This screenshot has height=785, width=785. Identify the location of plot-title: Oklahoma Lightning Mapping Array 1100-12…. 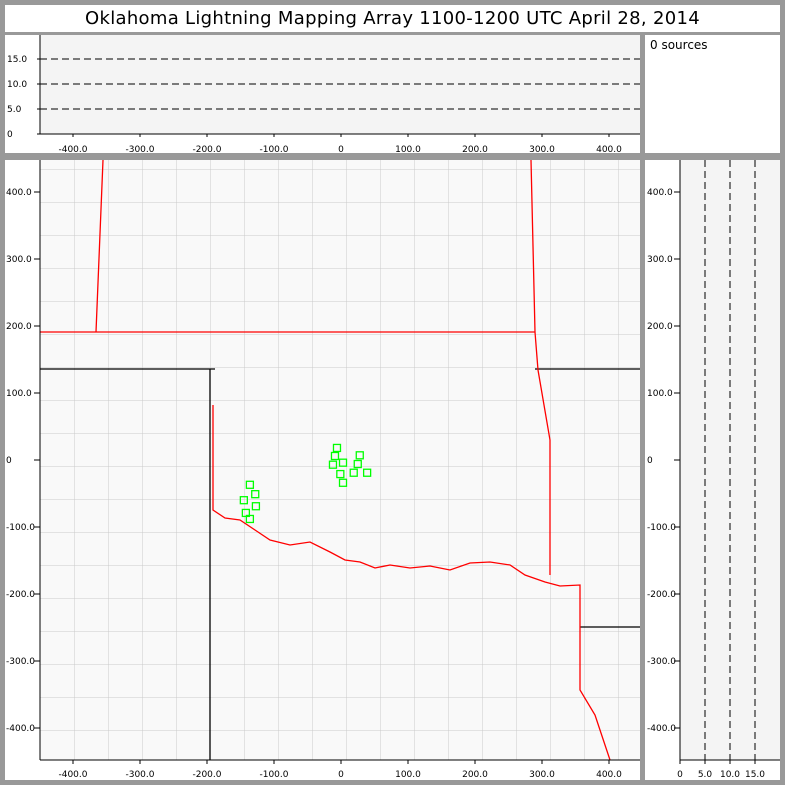
(392, 18).